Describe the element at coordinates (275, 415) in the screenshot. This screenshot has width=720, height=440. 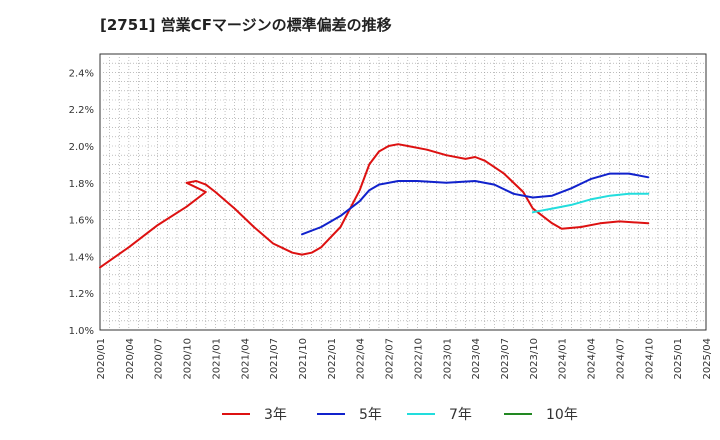
I see `legend-label-1: 3年` at that location.